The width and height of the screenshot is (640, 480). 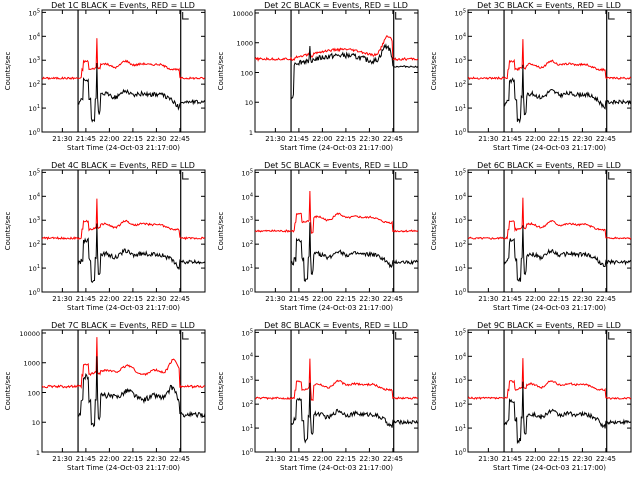 I want to click on y-tick-label: 1000, so click(x=31, y=364).